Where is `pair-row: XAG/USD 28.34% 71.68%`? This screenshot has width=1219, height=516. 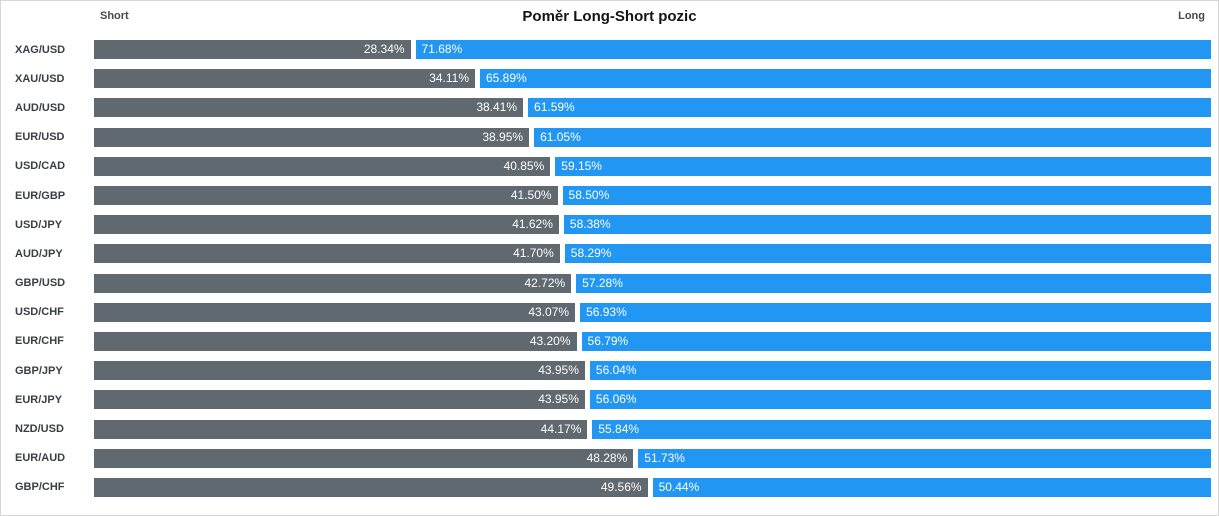 pair-row: XAG/USD 28.34% 71.68% is located at coordinates (609, 49).